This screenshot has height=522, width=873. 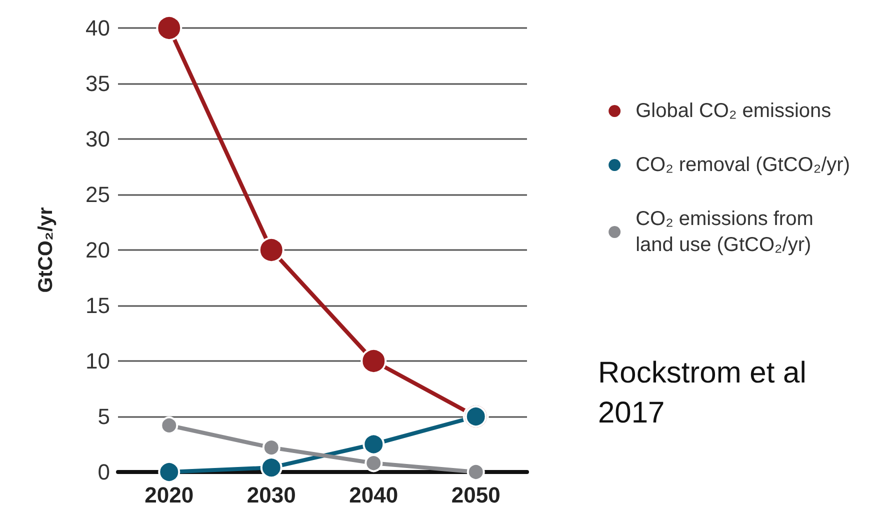 I want to click on y-axis-title: GtCO₂/yr, so click(x=46, y=250).